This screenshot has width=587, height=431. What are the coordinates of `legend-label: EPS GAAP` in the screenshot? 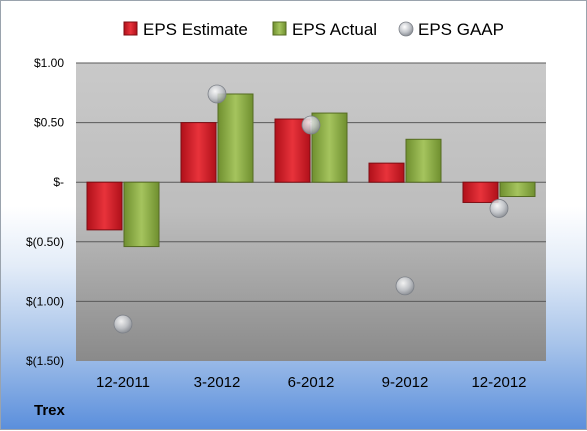 It's located at (461, 29).